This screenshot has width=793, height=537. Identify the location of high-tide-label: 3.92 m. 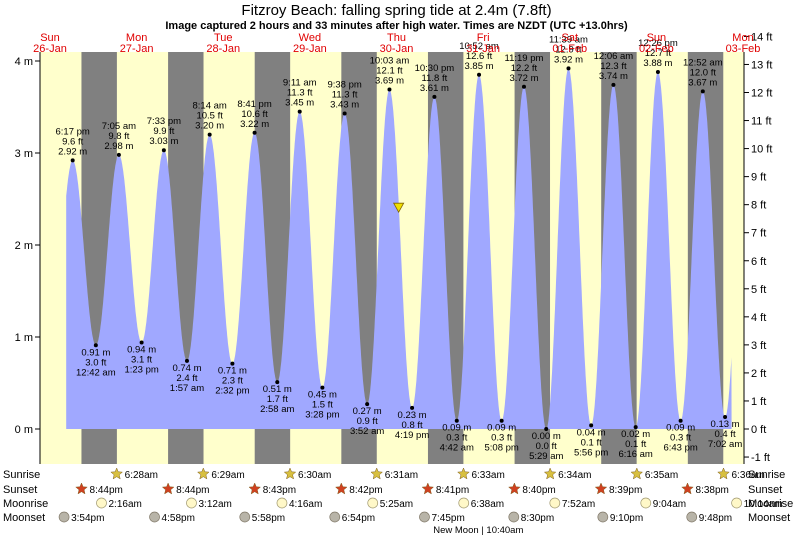
(568, 59).